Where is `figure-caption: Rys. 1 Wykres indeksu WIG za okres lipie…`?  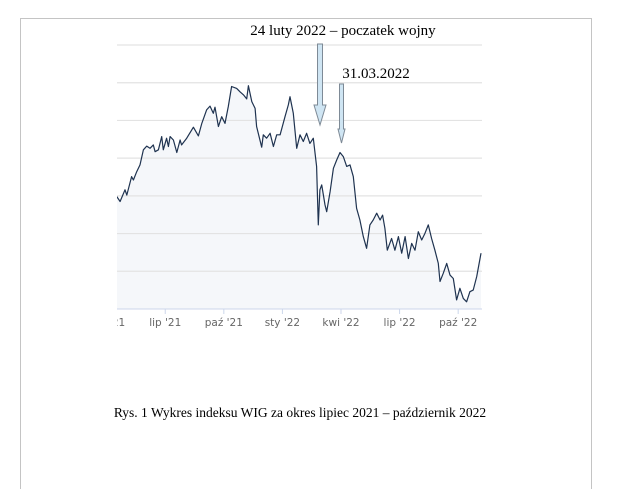 figure-caption: Rys. 1 Wykres indeksu WIG za okres lipie… is located at coordinates (300, 412).